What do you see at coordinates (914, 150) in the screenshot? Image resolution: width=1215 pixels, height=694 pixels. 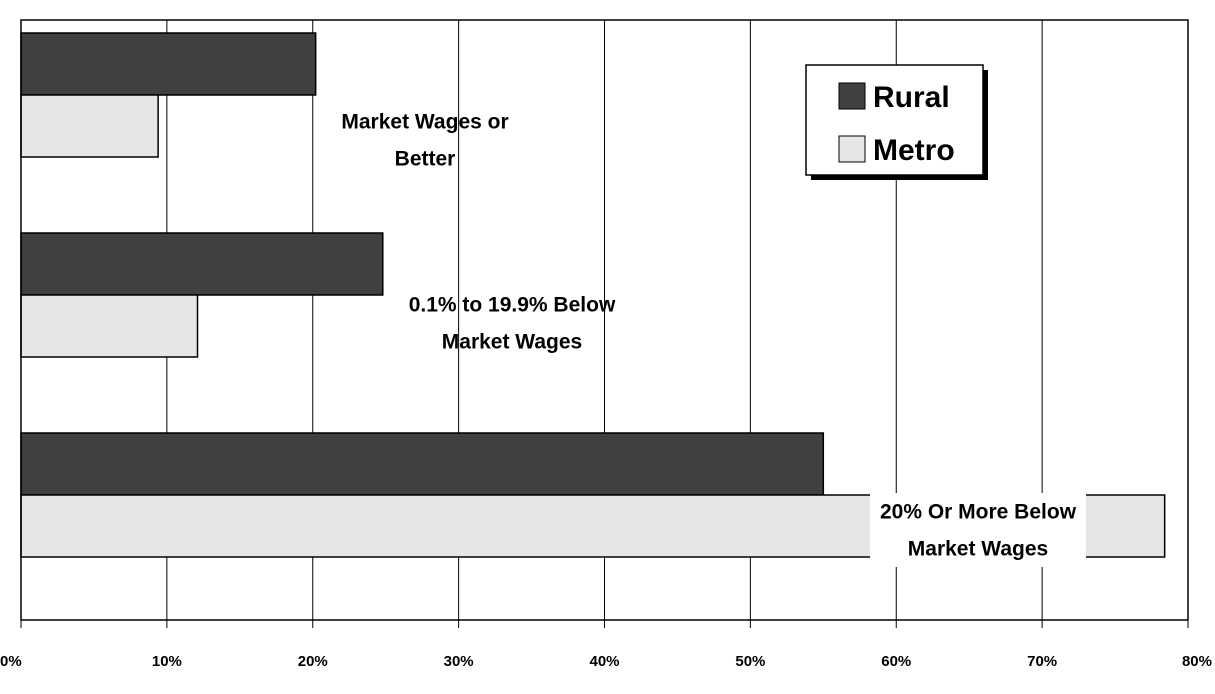 I see `legend-label-metro: Metro` at bounding box center [914, 150].